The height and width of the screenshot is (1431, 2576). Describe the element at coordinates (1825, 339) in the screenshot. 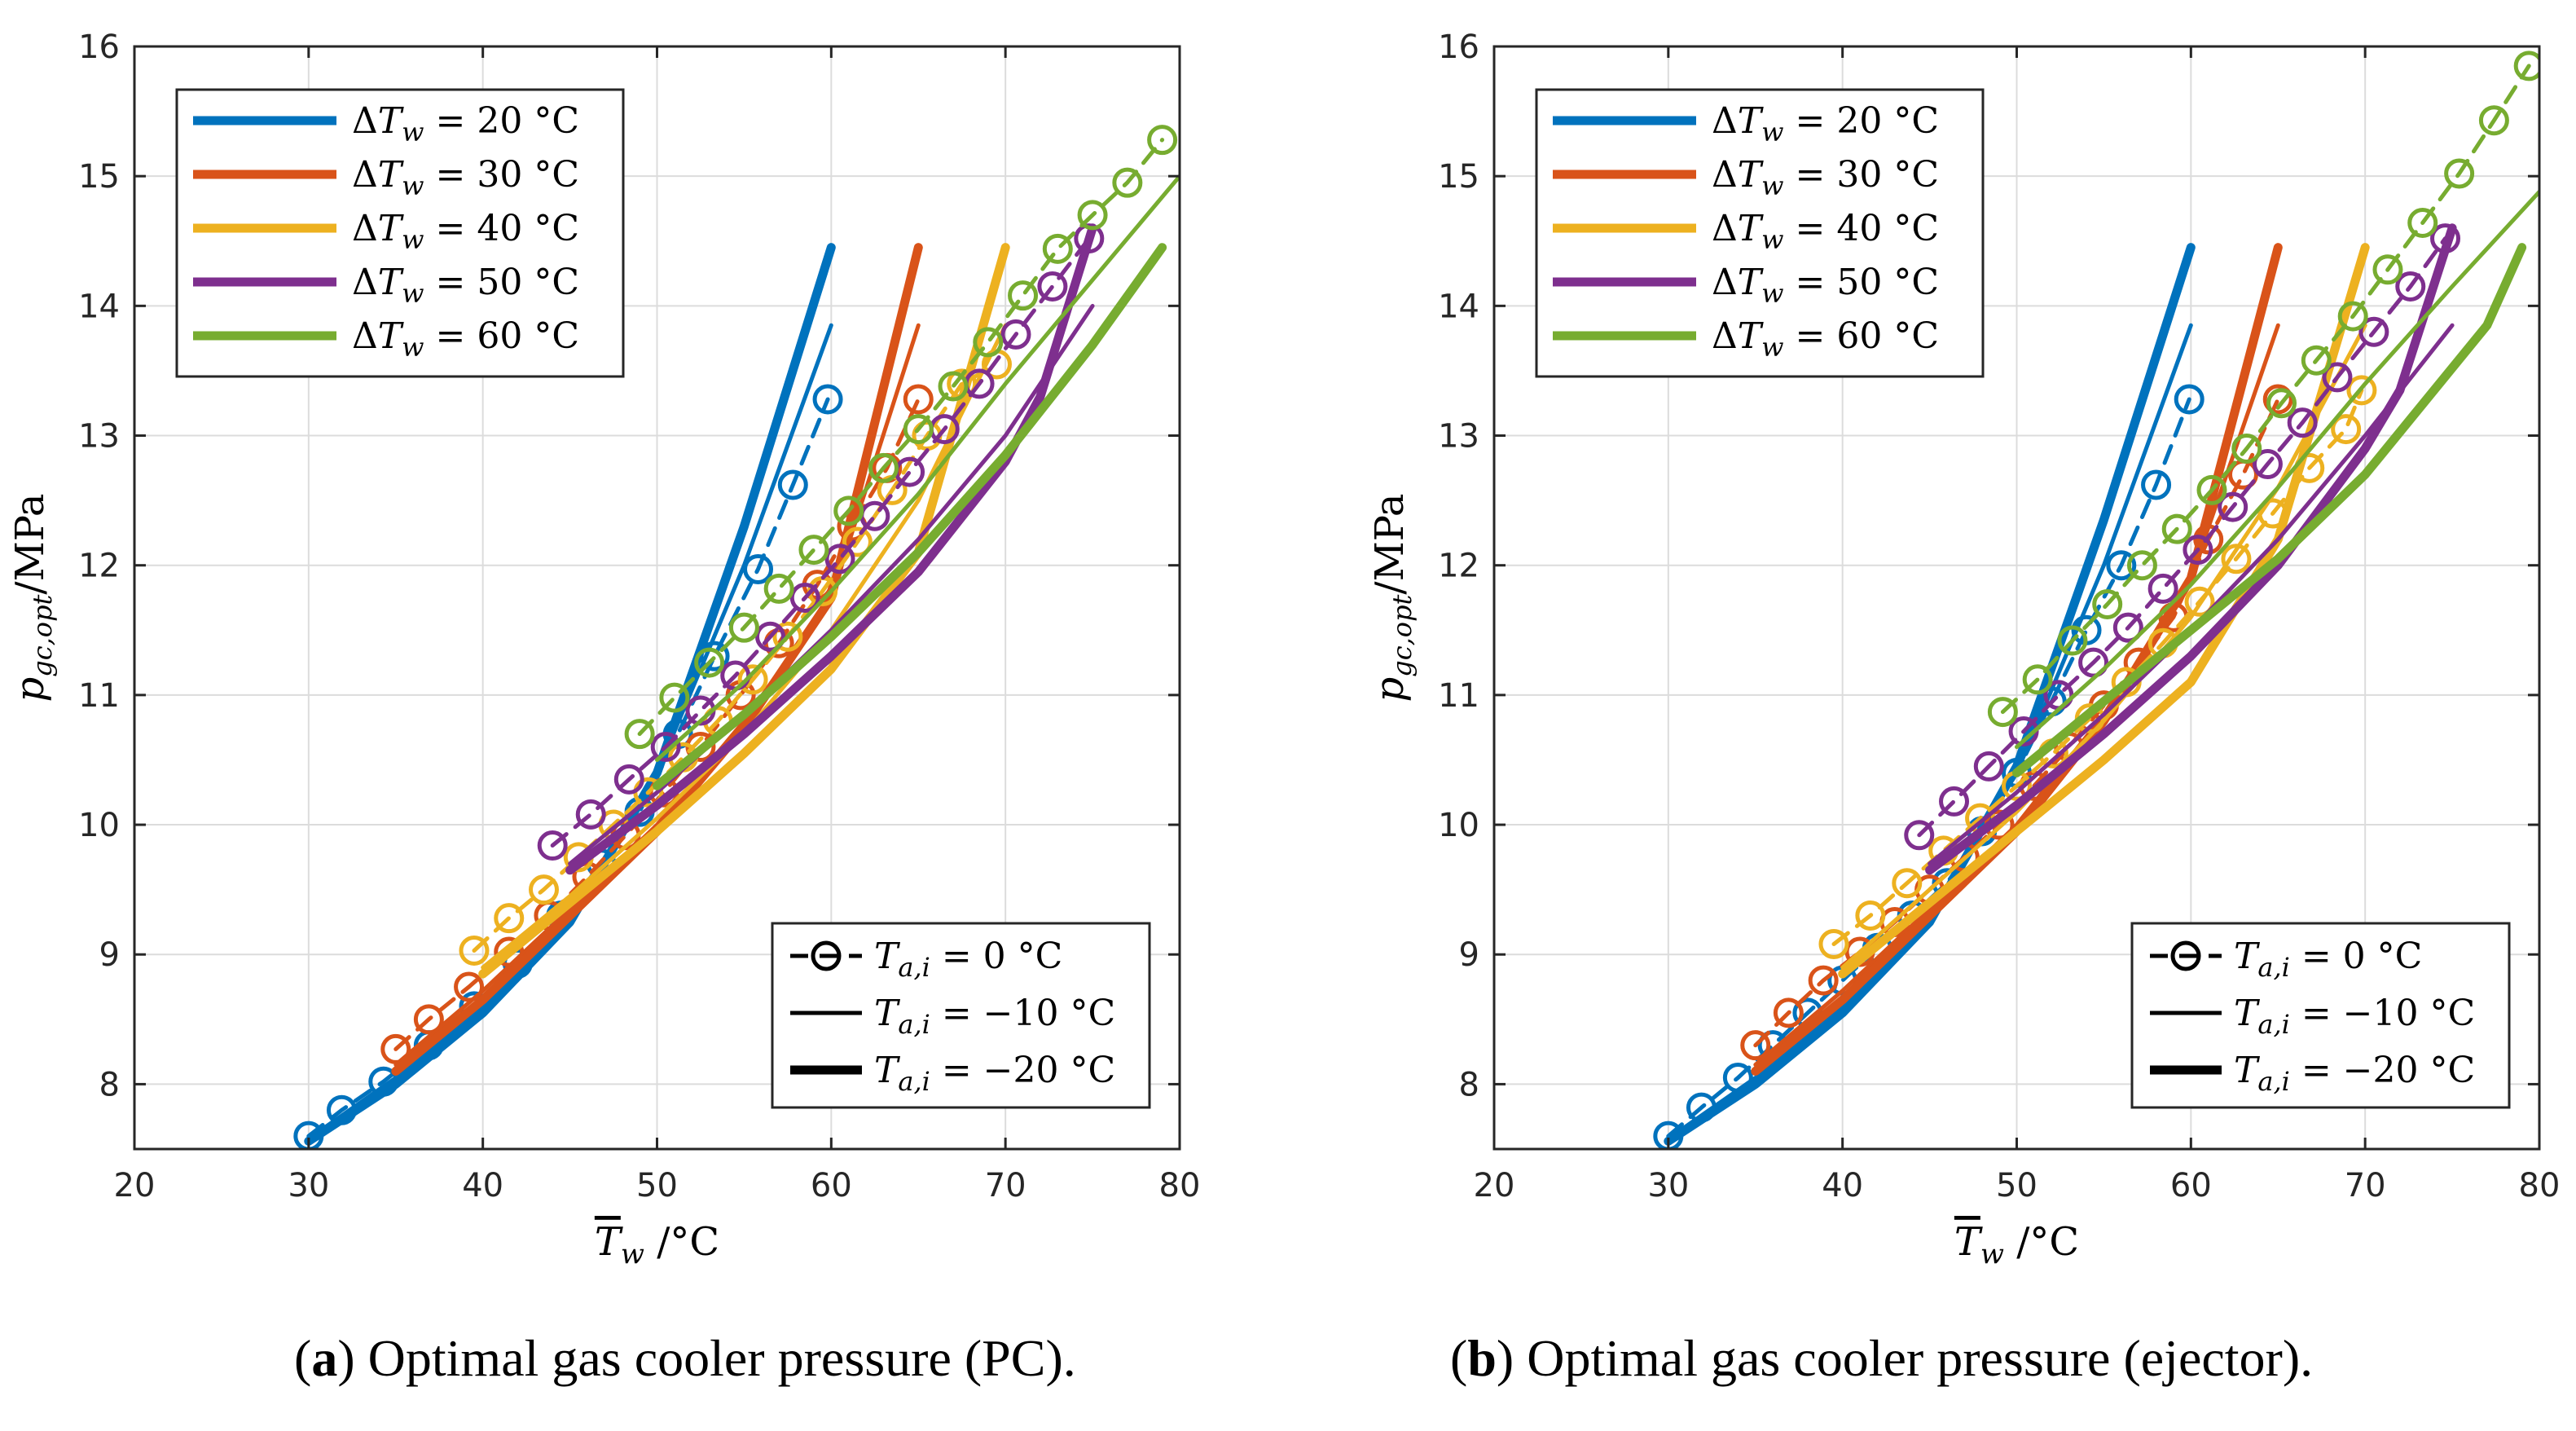

I see `legend-color-label: ΔTw = 60 °C` at that location.